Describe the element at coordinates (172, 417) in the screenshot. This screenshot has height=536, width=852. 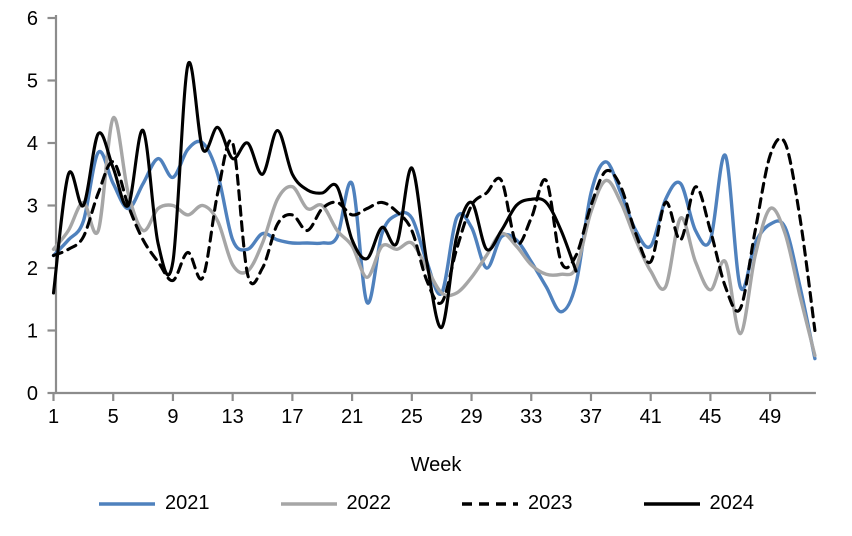
I see `x-axis-tick-label: 9` at that location.